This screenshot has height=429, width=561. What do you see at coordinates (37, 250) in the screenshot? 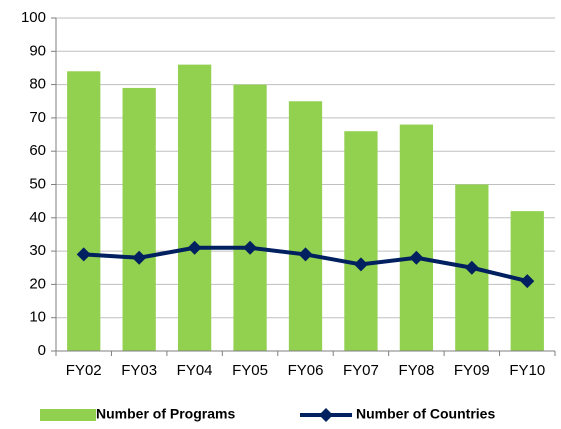
I see `y-tick-label: 30` at bounding box center [37, 250].